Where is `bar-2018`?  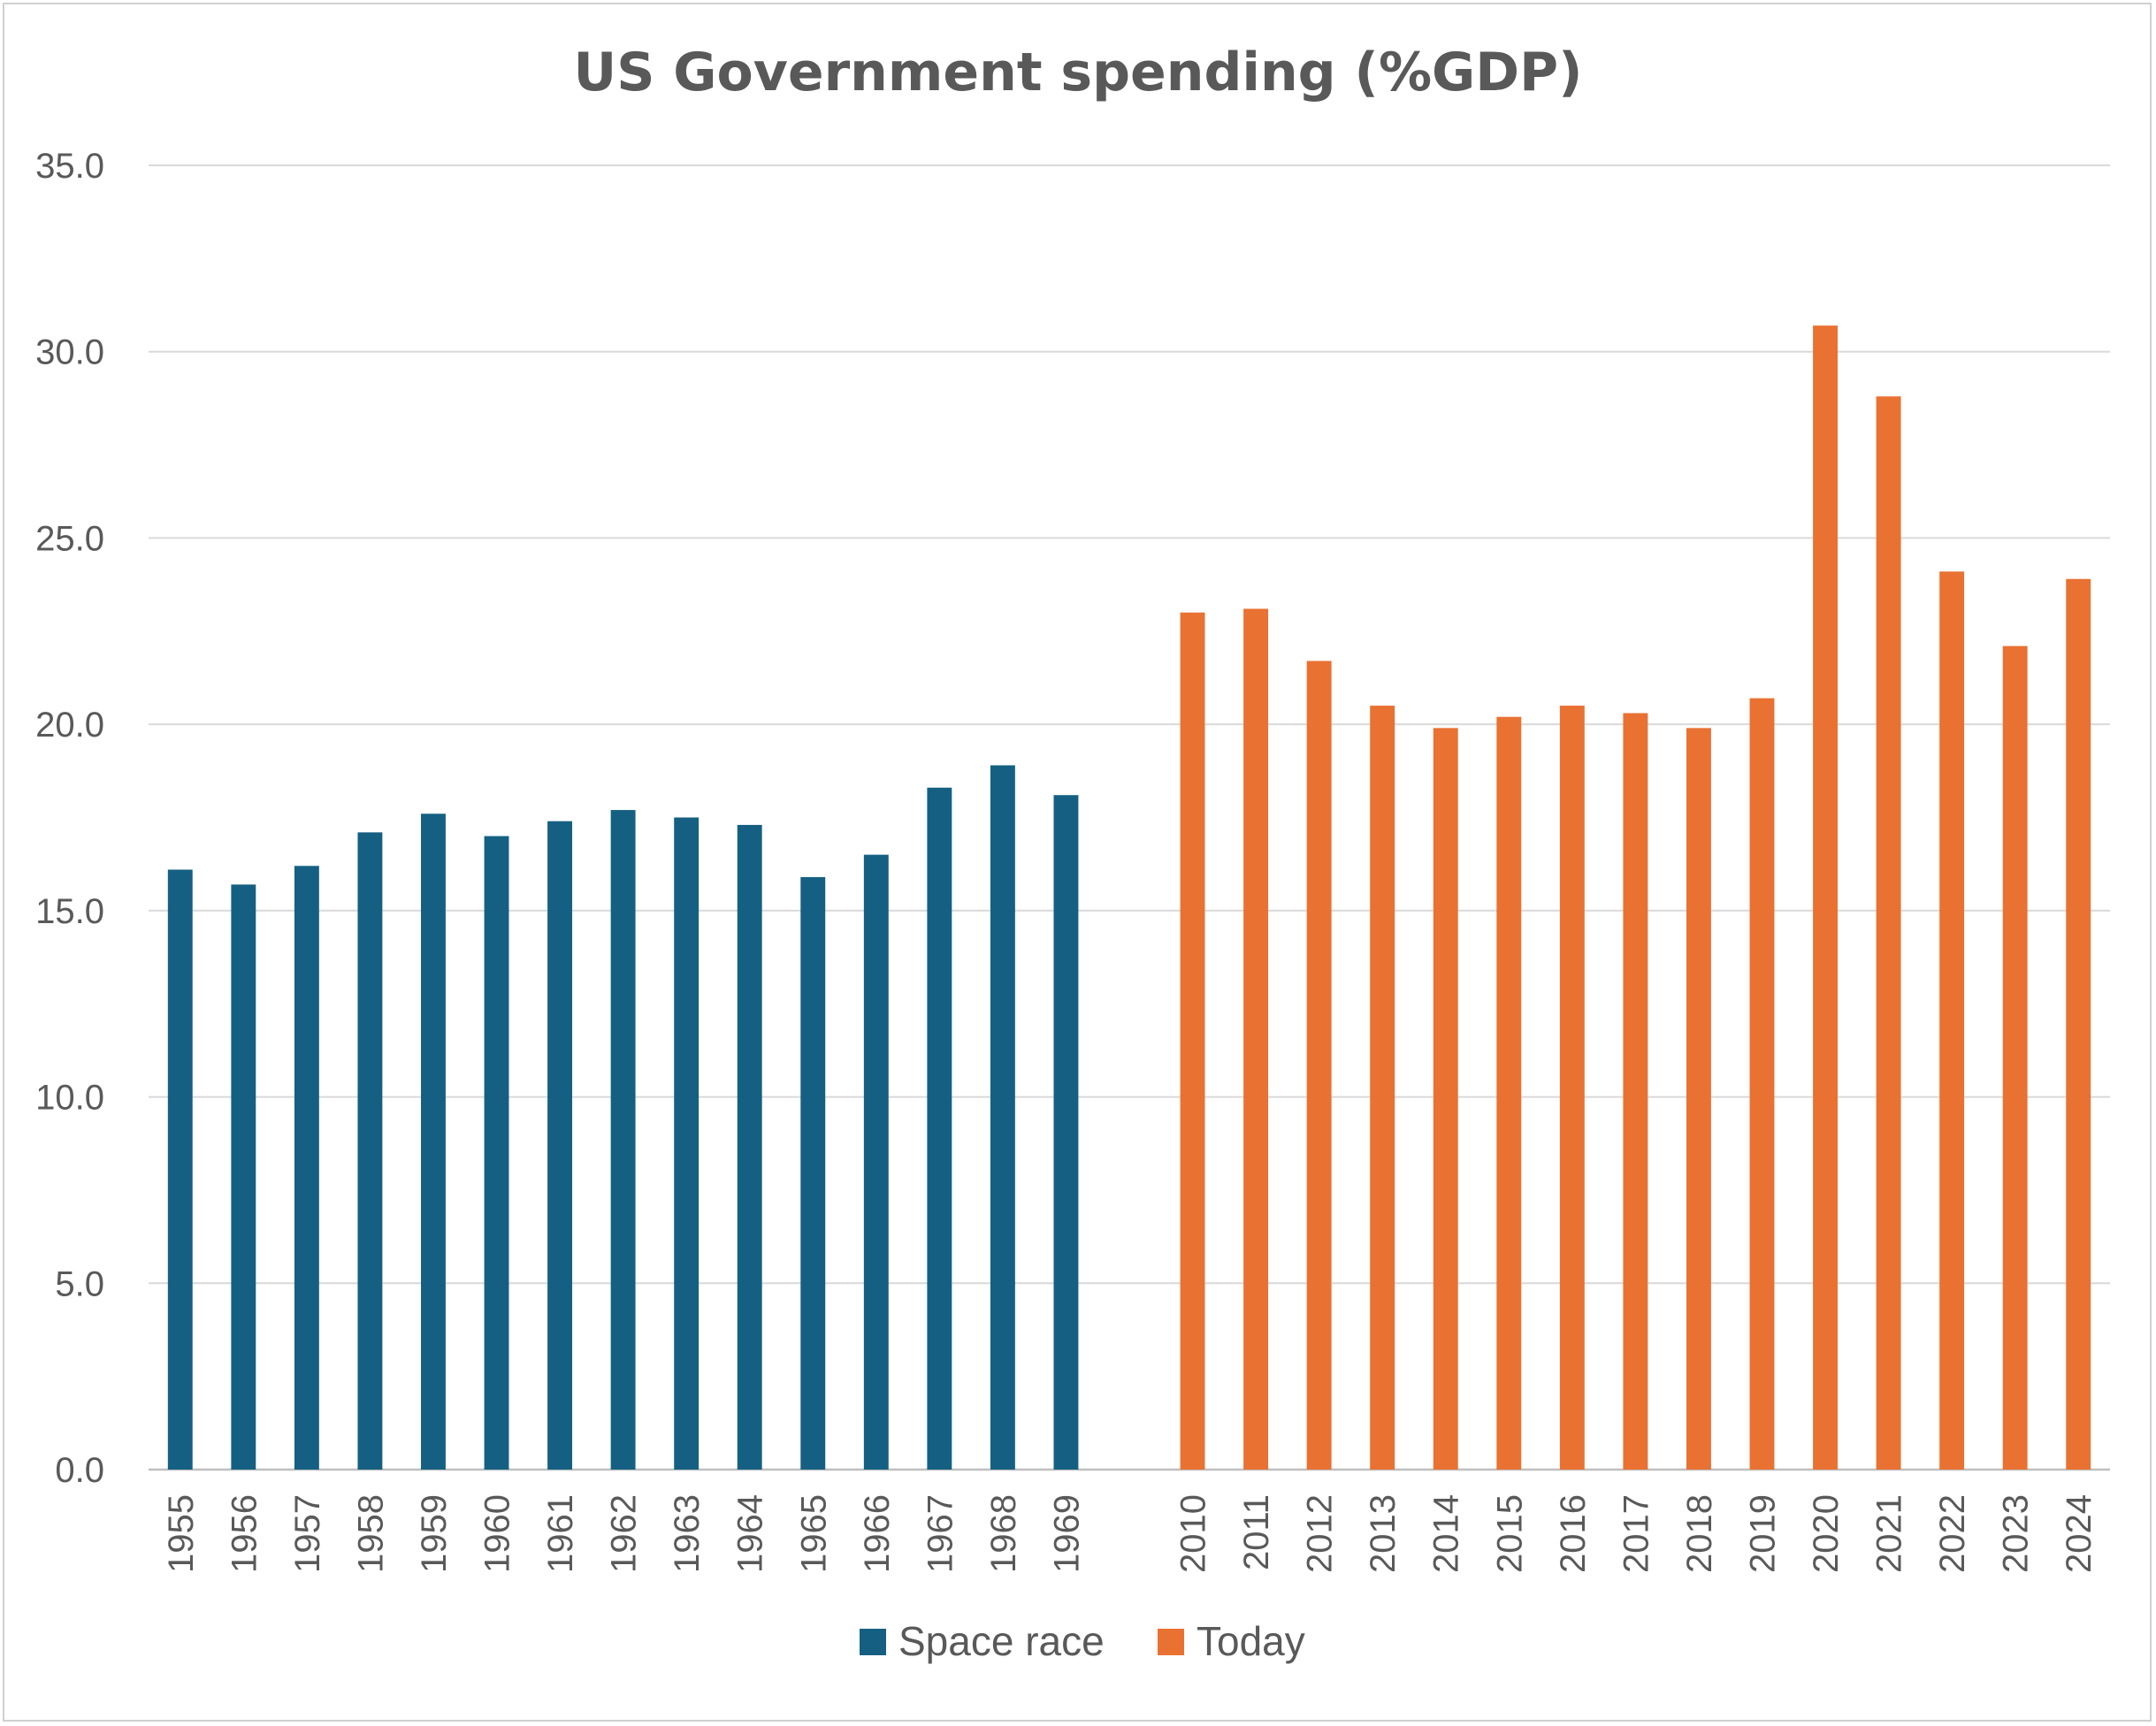
bar-2018 is located at coordinates (1698, 1099).